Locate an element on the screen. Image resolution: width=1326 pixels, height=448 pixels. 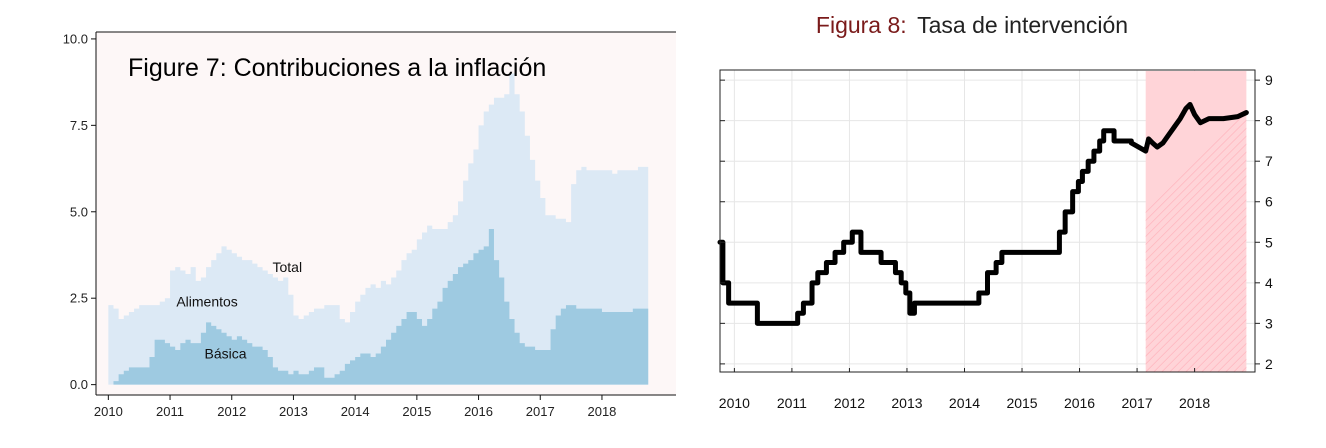
f7-annotation: Básica is located at coordinates (226, 354).